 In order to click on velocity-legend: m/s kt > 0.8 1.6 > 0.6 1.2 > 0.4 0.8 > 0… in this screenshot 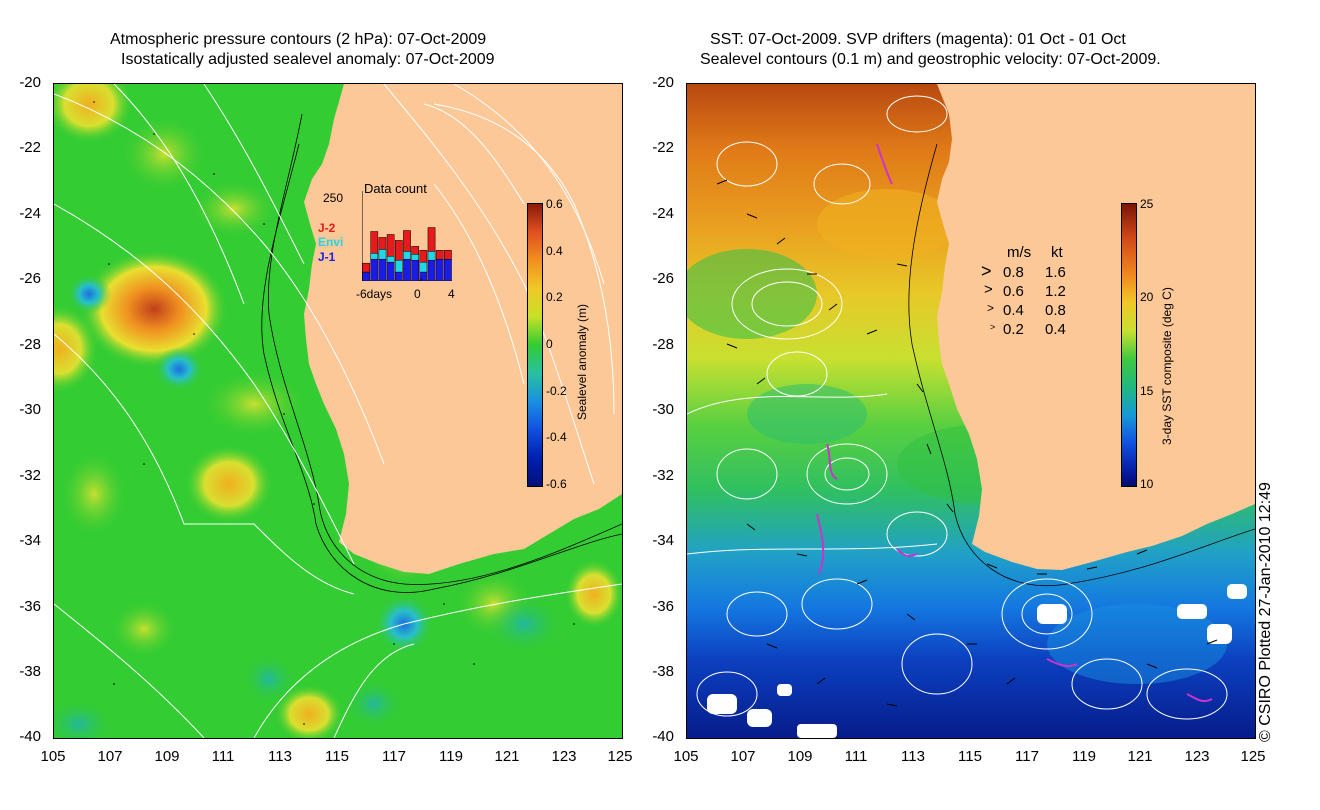, I will do `click(1041, 299)`.